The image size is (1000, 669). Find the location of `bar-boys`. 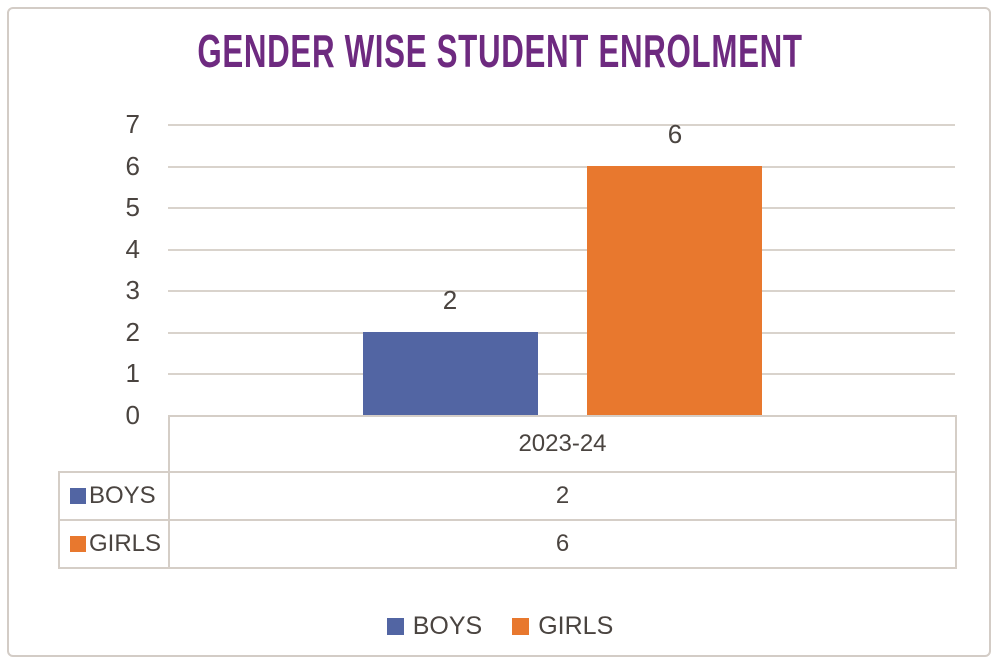

bar-boys is located at coordinates (450, 373).